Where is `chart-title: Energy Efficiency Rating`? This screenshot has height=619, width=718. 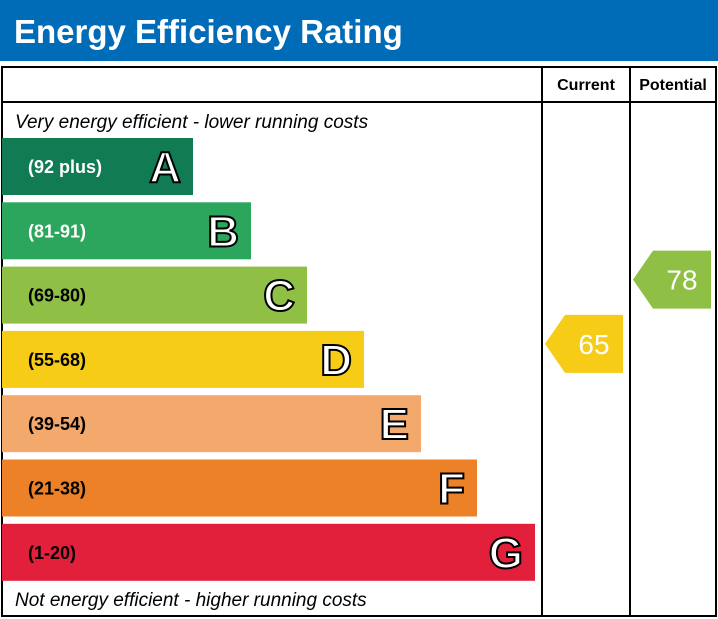 chart-title: Energy Efficiency Rating is located at coordinates (208, 31).